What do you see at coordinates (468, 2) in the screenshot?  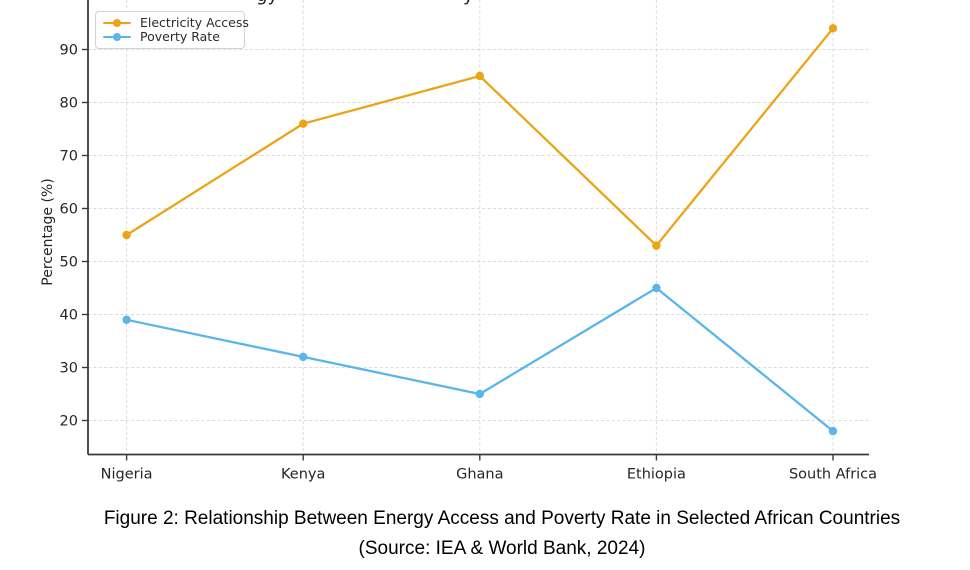 I see `cropped-title-text: y` at bounding box center [468, 2].